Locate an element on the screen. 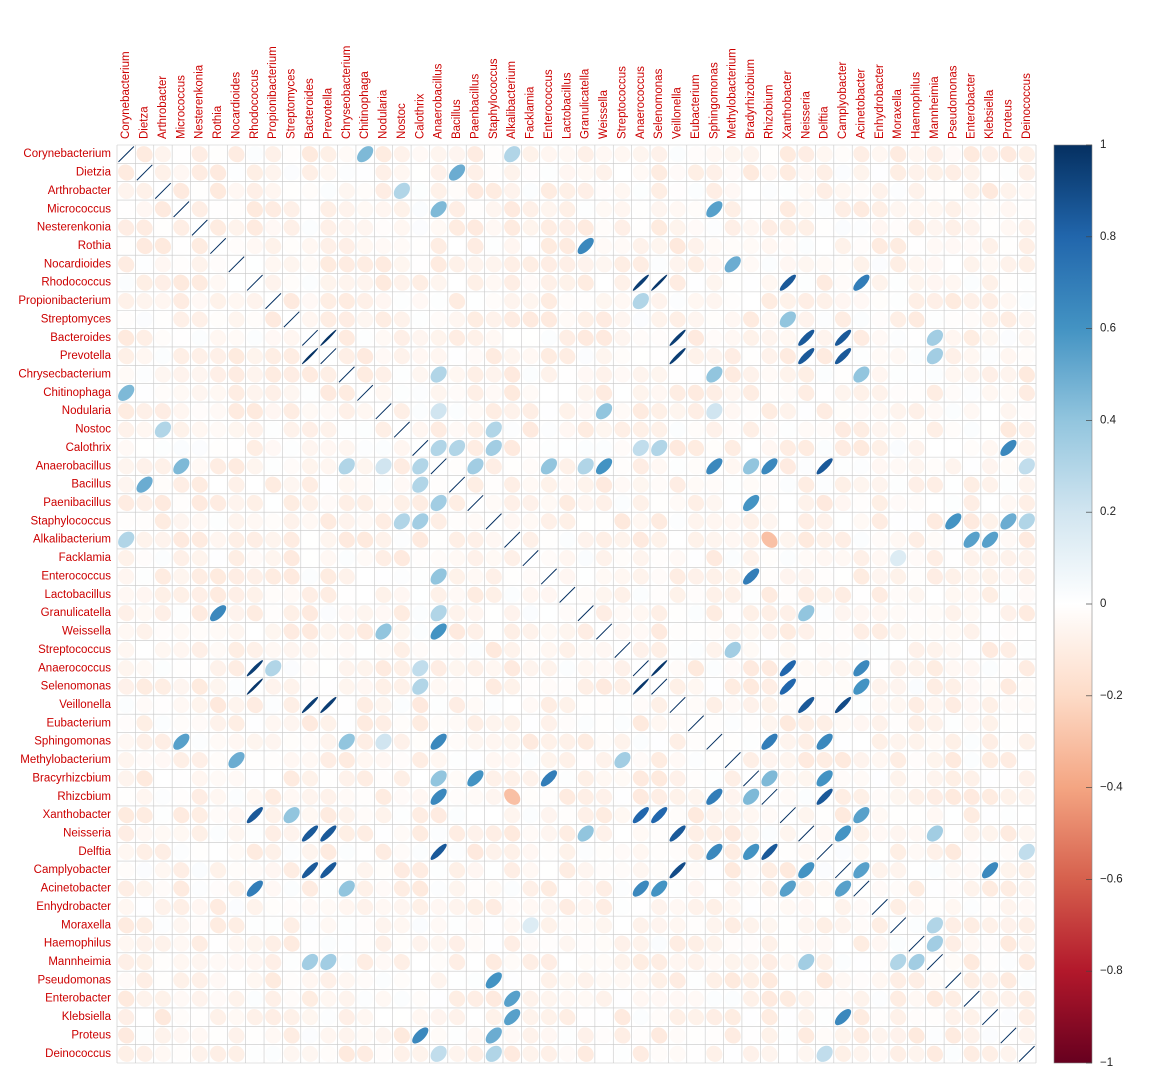  column-label: Lactobacillus is located at coordinates (567, 105).